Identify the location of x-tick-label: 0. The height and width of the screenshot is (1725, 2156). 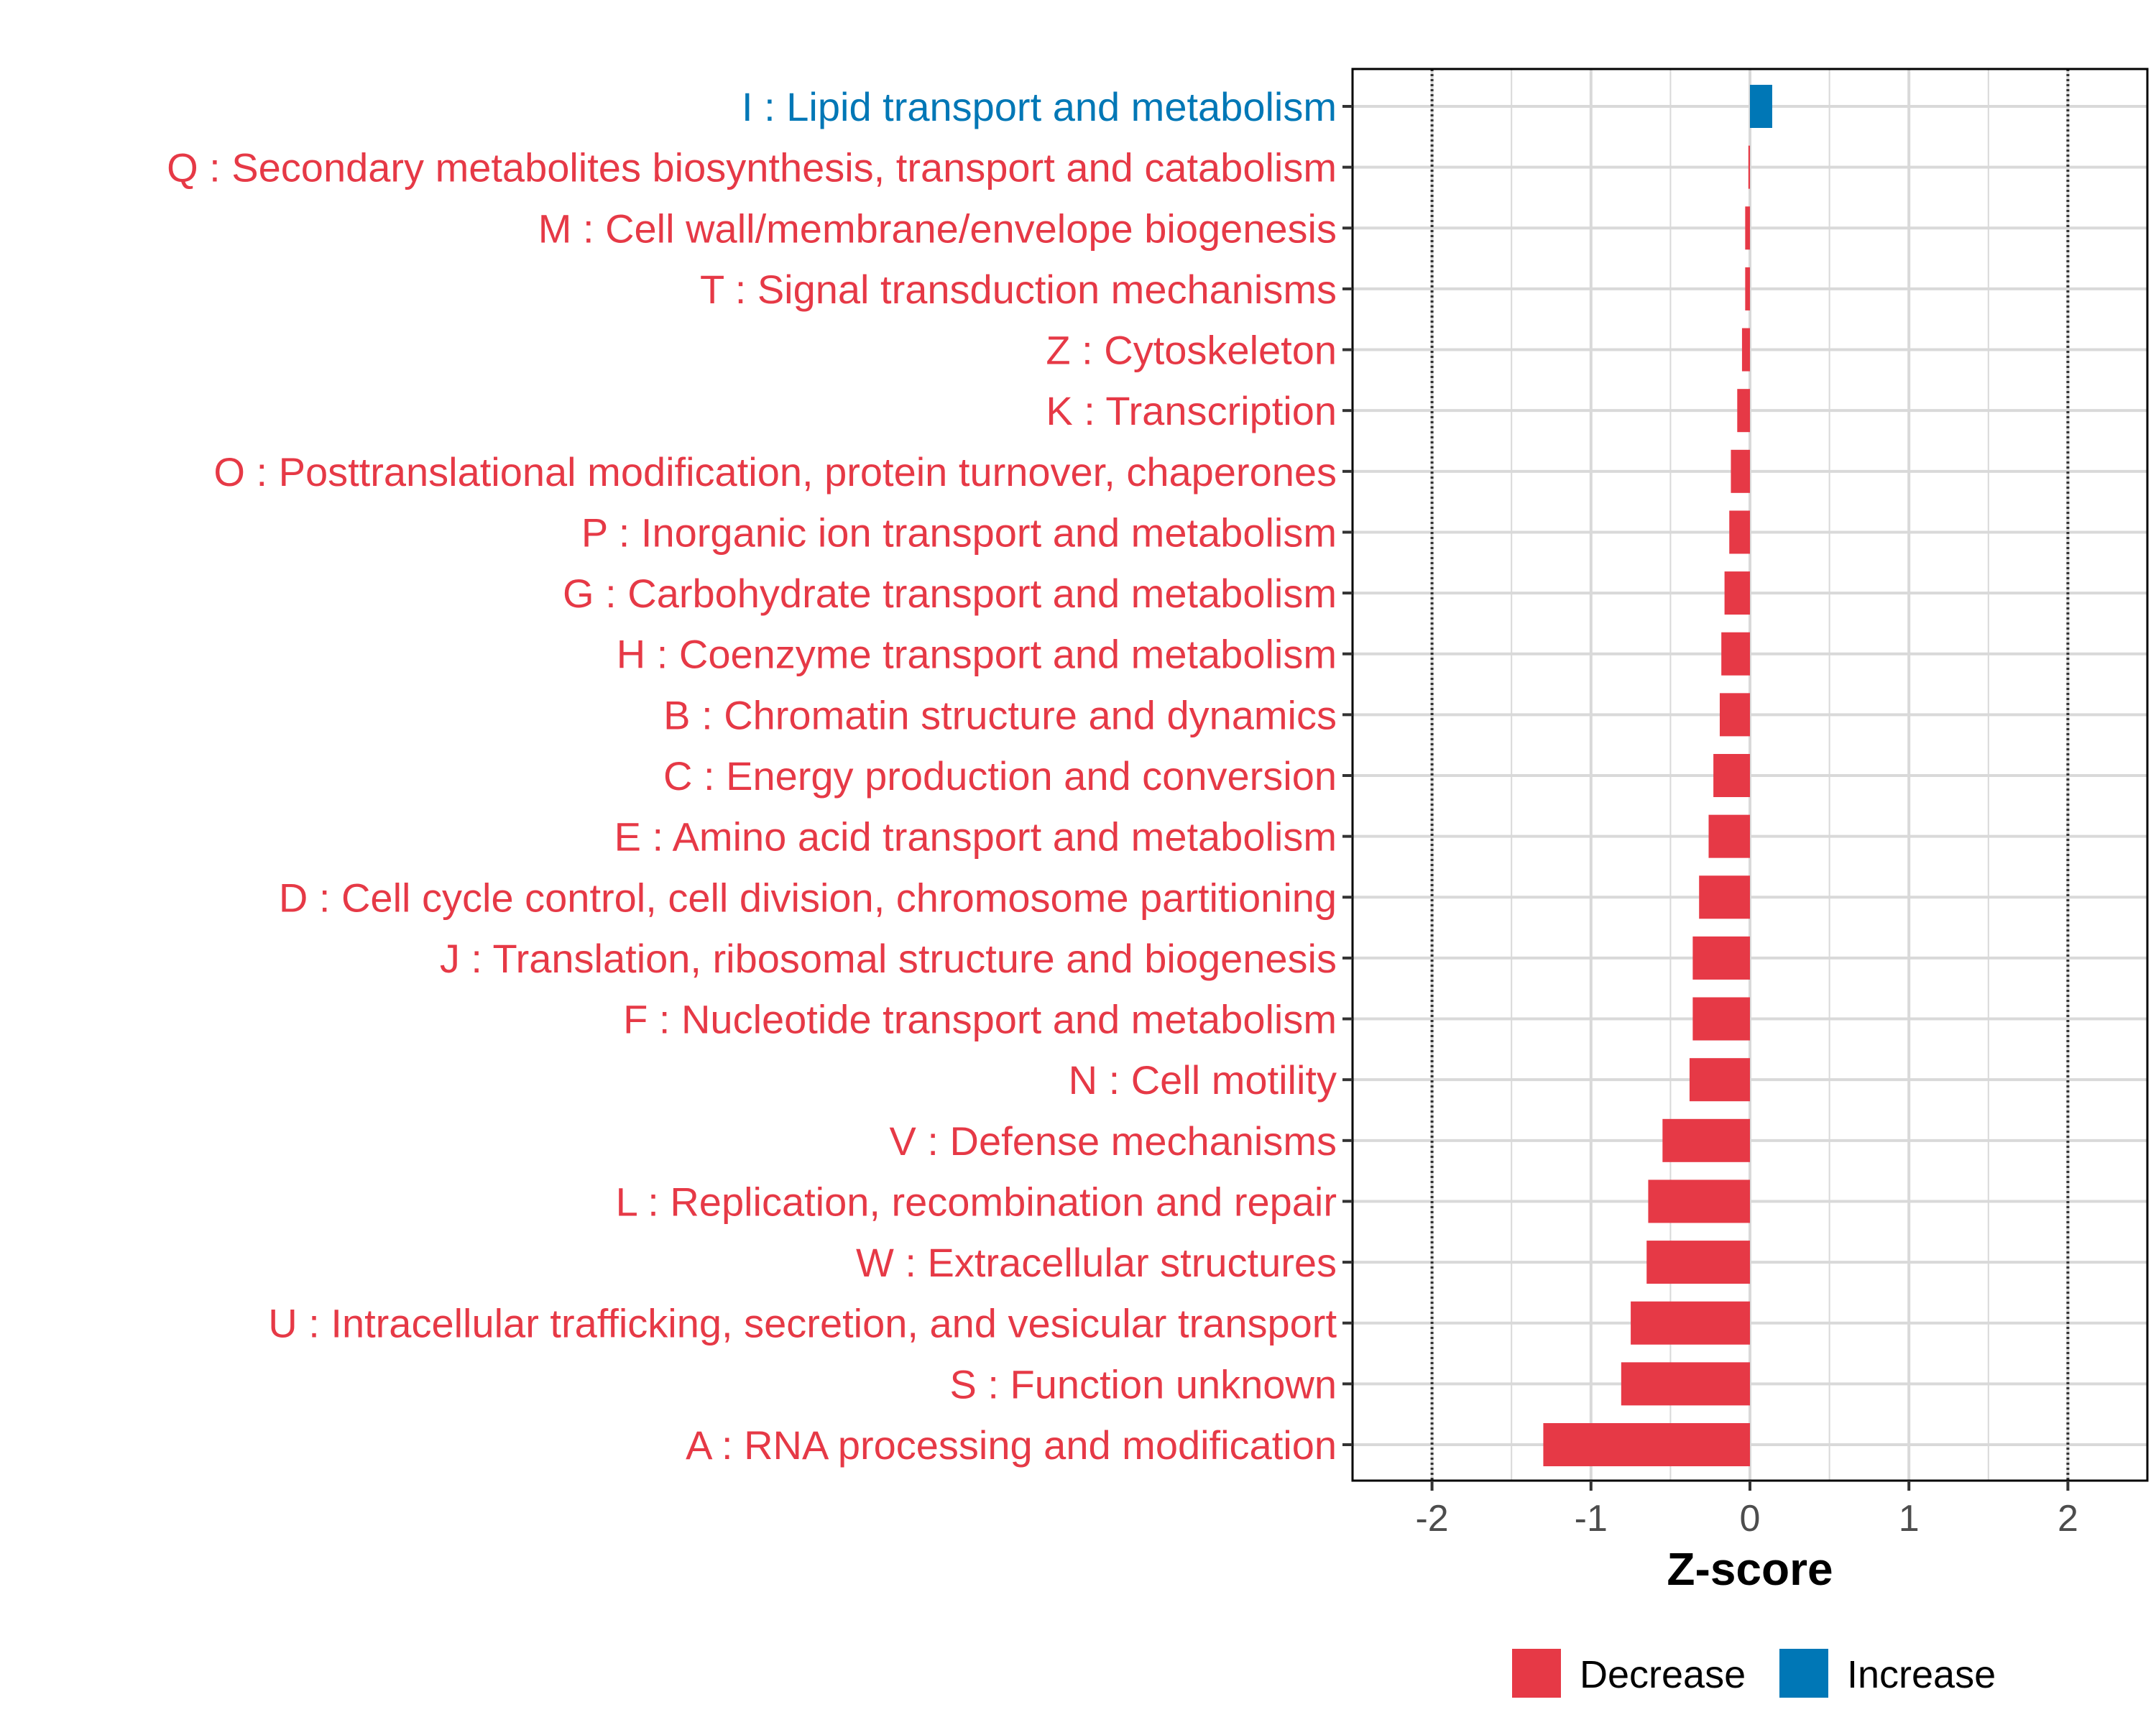
(1751, 1519).